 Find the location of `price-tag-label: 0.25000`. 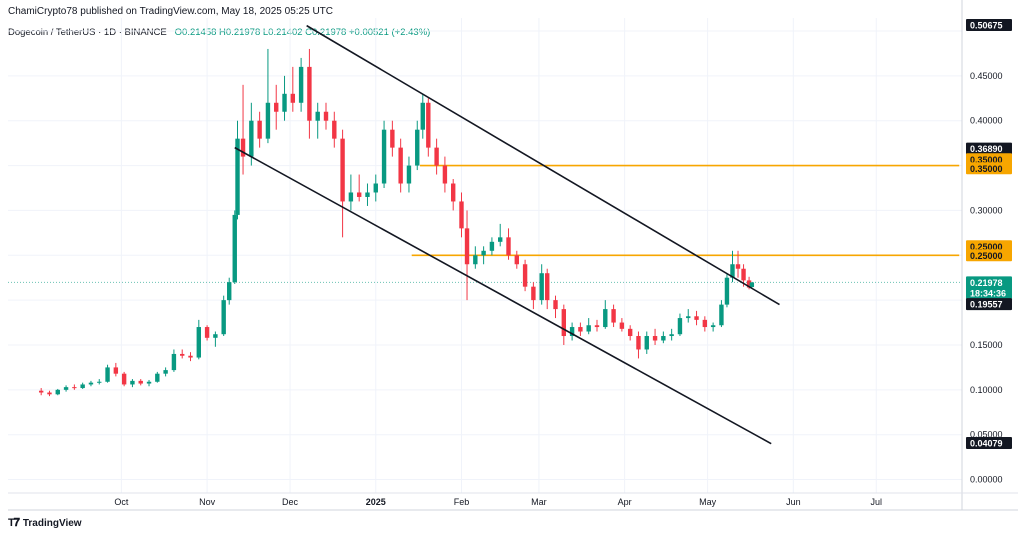

price-tag-label: 0.25000 is located at coordinates (986, 256).